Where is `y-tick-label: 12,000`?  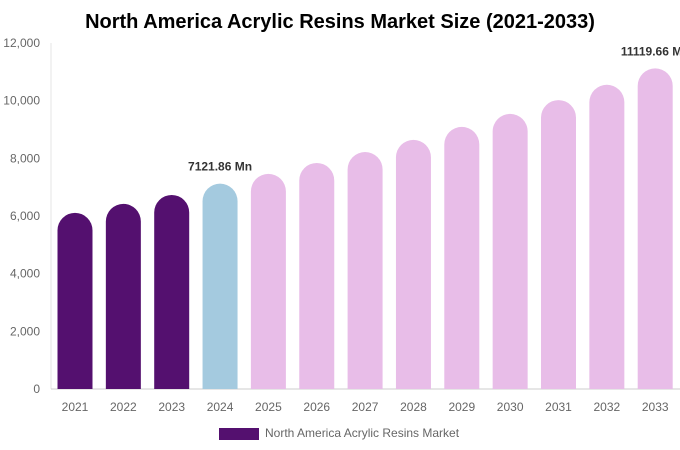 y-tick-label: 12,000 is located at coordinates (21, 43).